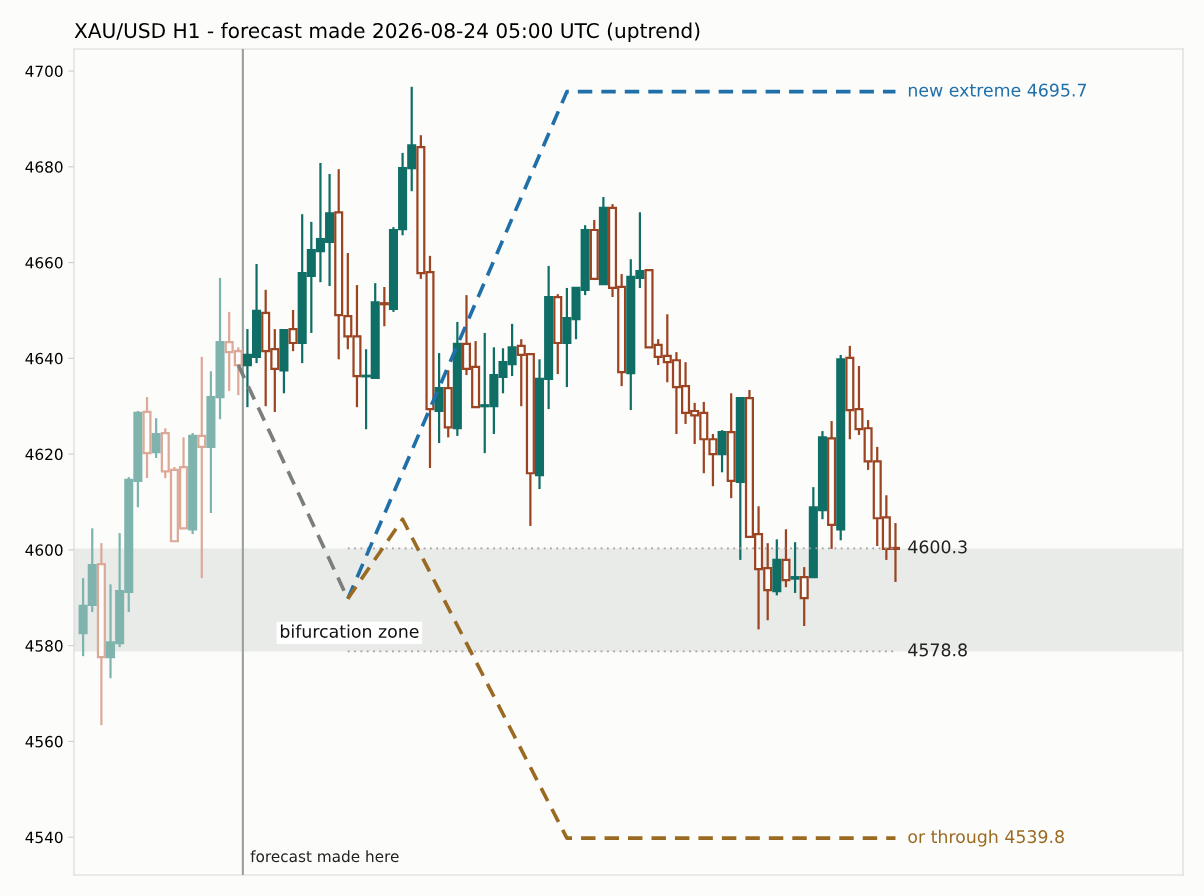 Image resolution: width=1204 pixels, height=896 pixels. Describe the element at coordinates (44, 550) in the screenshot. I see `y-tick-label: 4600` at that location.